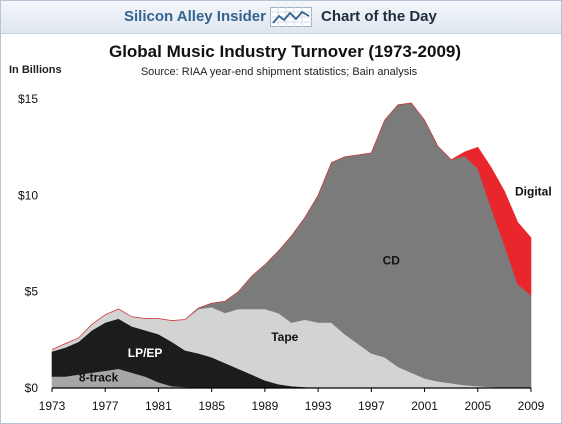 The width and height of the screenshot is (562, 424). Describe the element at coordinates (32, 292) in the screenshot. I see `y-tick-label: $5` at that location.